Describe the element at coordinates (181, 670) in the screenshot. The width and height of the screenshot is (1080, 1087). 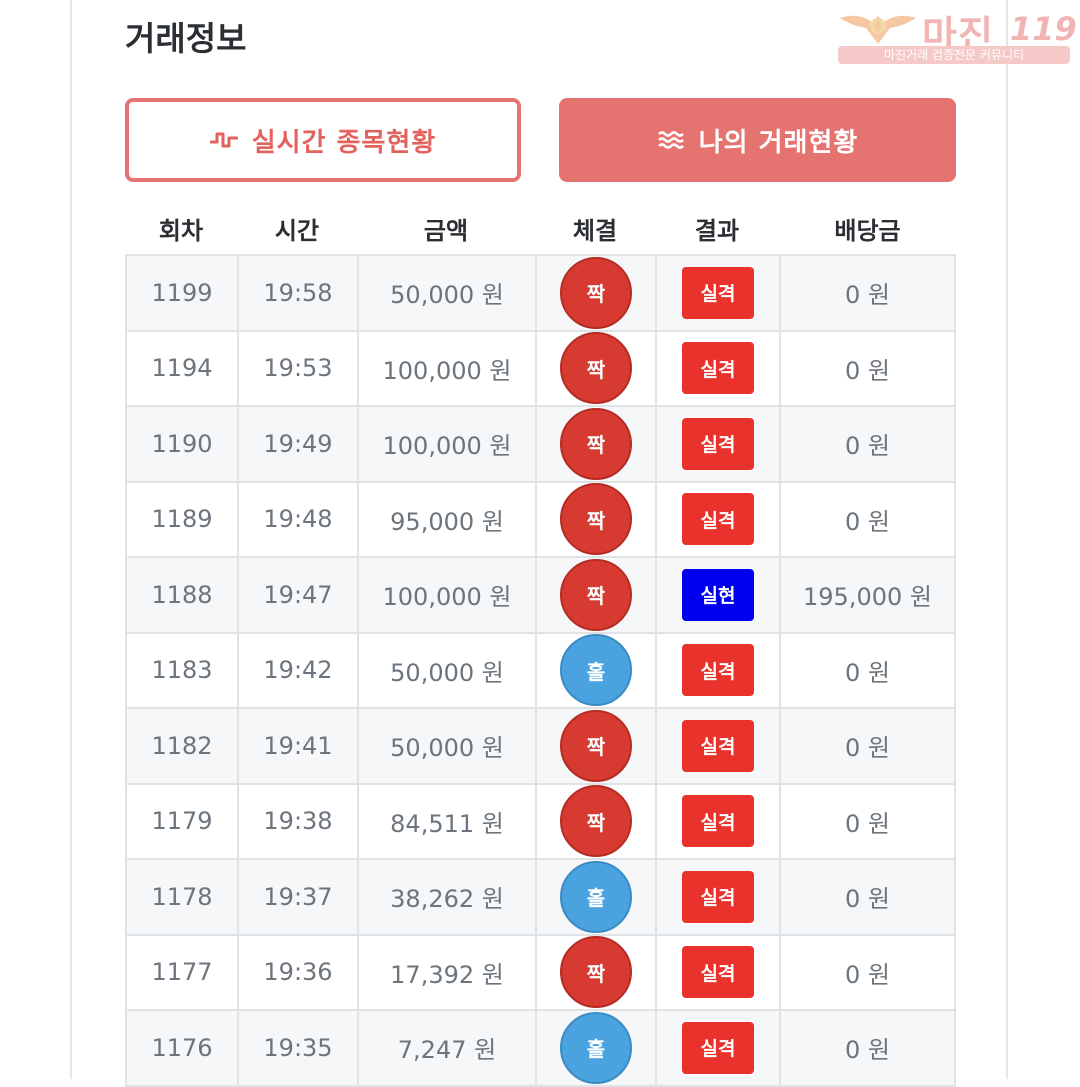
I see `cell-round: 1183` at that location.